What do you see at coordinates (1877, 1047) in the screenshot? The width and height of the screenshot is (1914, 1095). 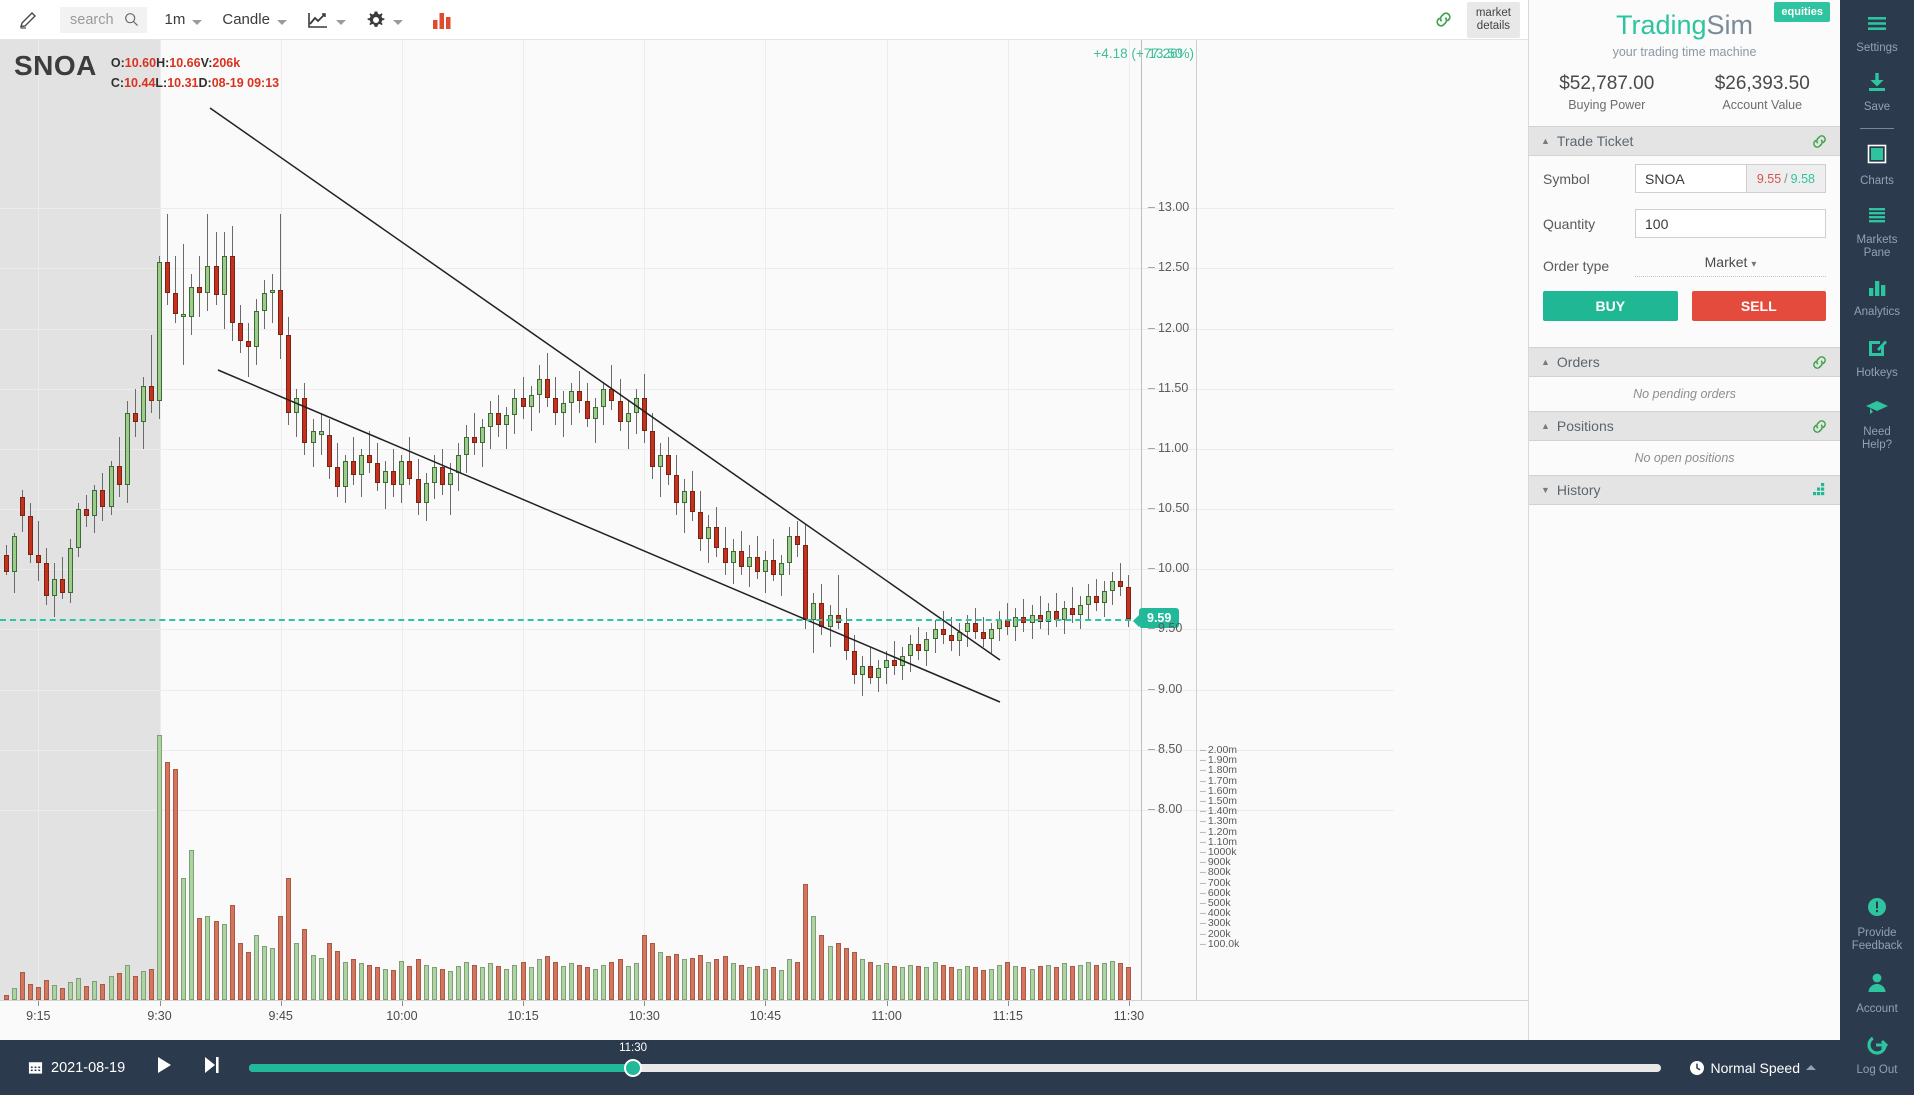 I see `logout-icon` at bounding box center [1877, 1047].